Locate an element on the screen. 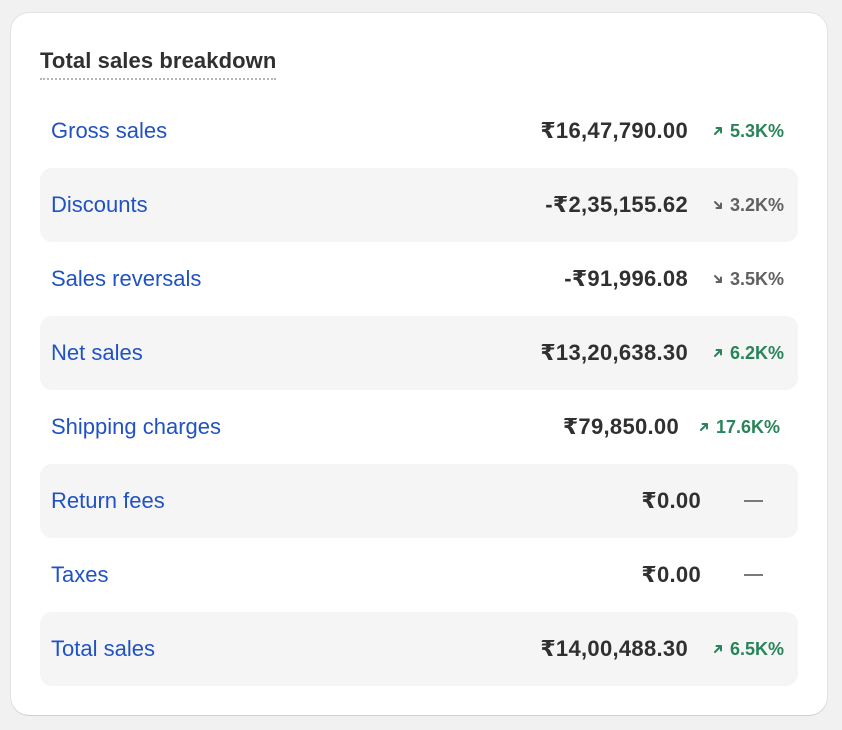  row-total-sales: Total sales ₹14,00,488.30 6.5K% is located at coordinates (419, 649).